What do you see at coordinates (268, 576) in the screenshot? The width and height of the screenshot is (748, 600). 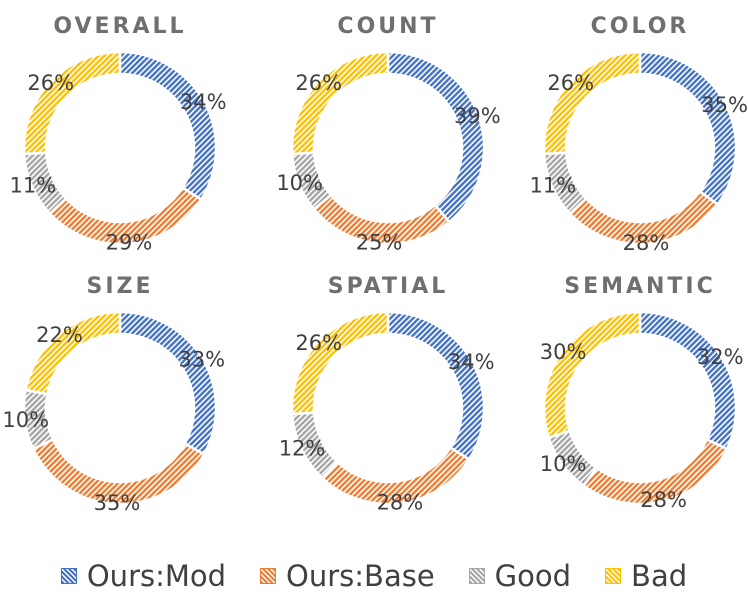 I see `legend-swatch-base` at bounding box center [268, 576].